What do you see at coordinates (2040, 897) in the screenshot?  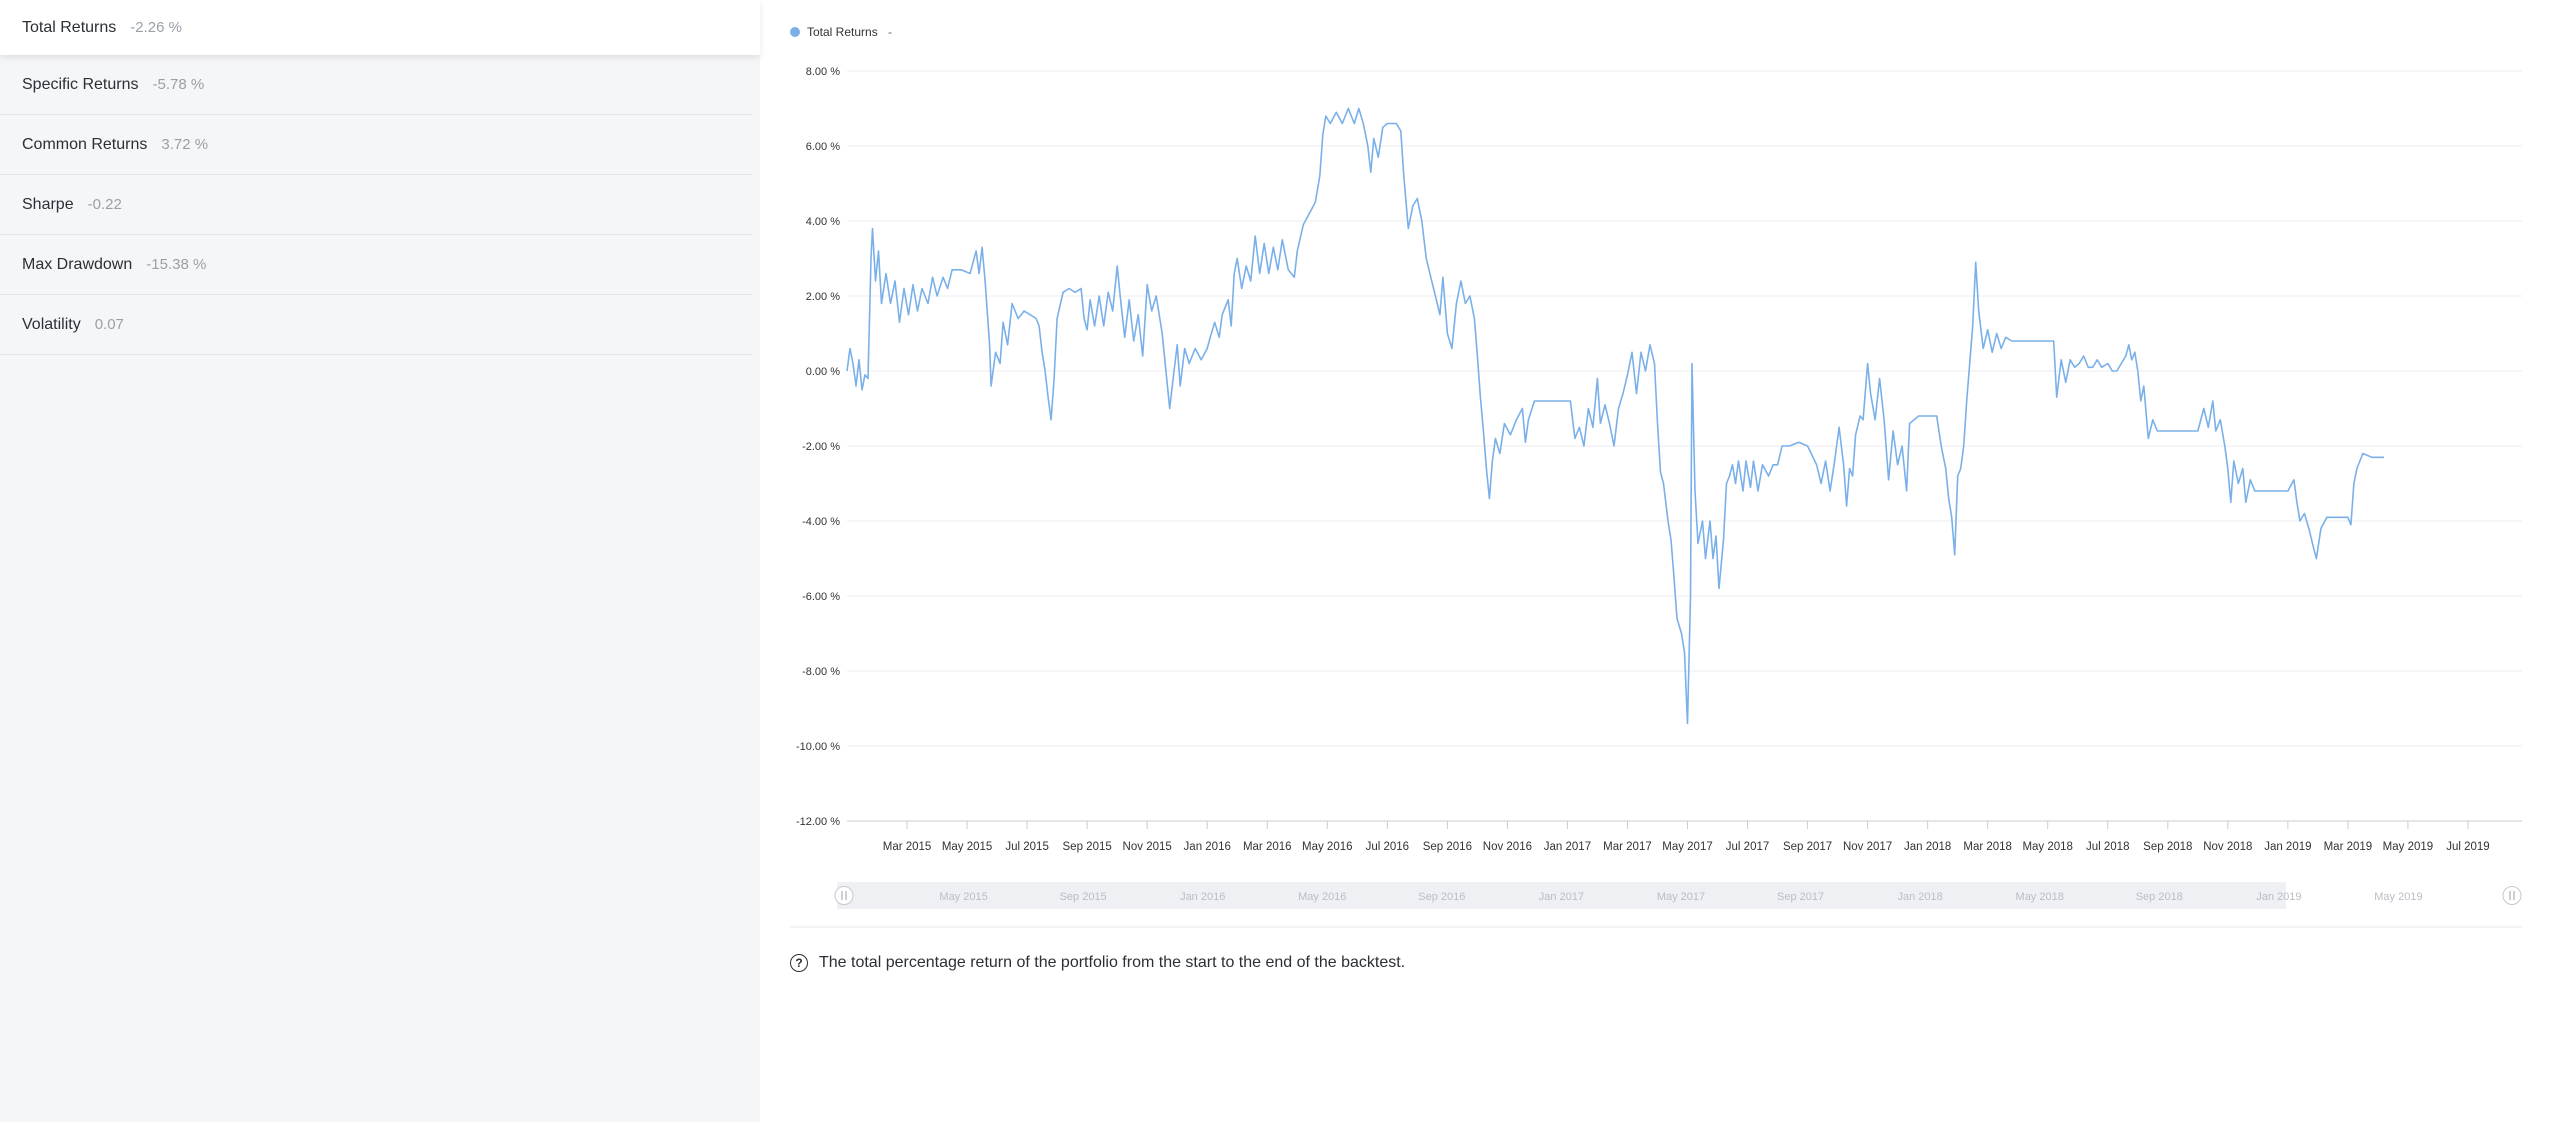 I see `navigator-label: May 2018` at bounding box center [2040, 897].